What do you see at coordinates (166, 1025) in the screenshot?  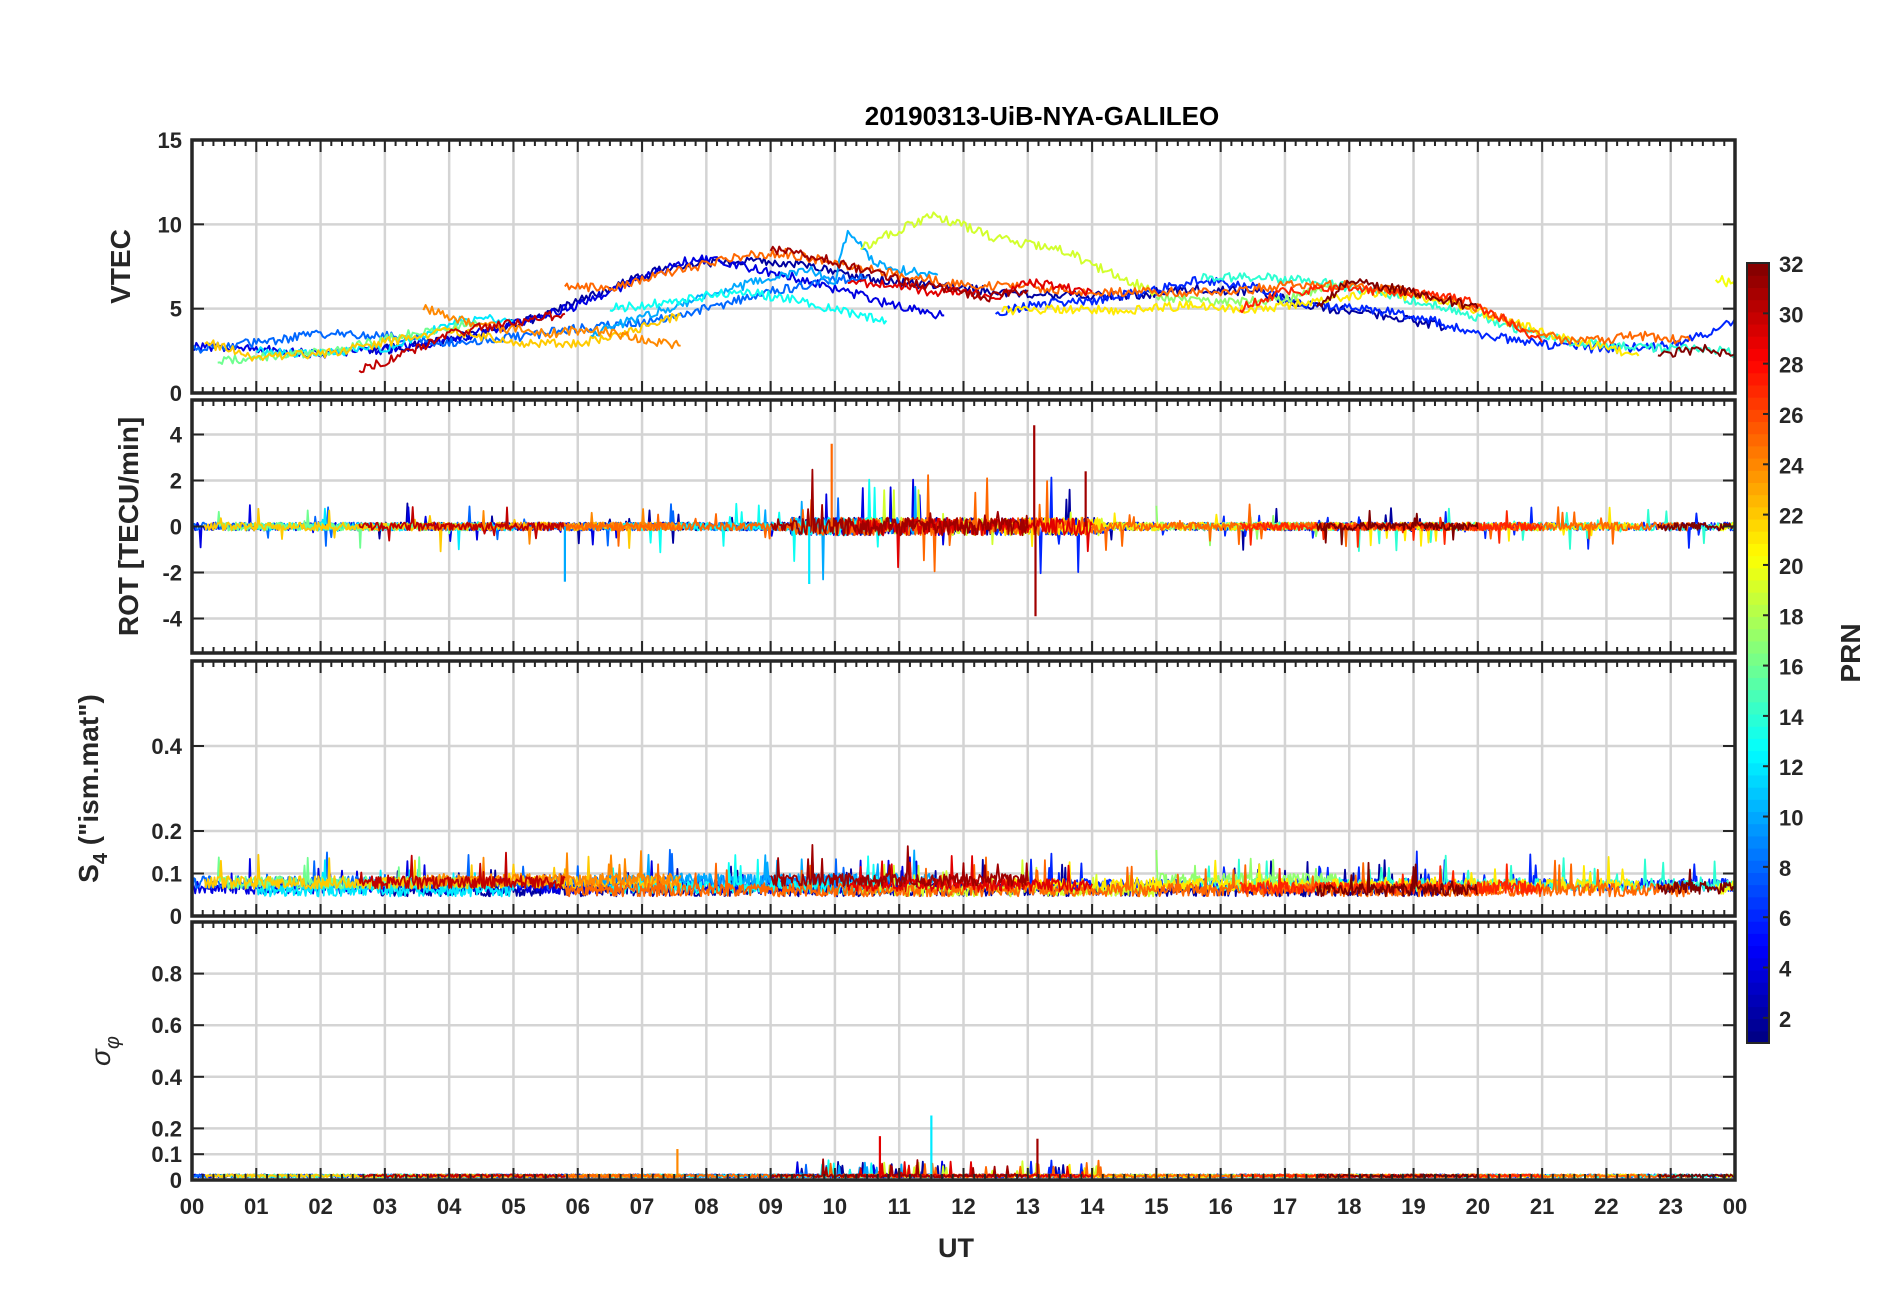 I see `y-tick-label-sigphi: 0.6` at bounding box center [166, 1025].